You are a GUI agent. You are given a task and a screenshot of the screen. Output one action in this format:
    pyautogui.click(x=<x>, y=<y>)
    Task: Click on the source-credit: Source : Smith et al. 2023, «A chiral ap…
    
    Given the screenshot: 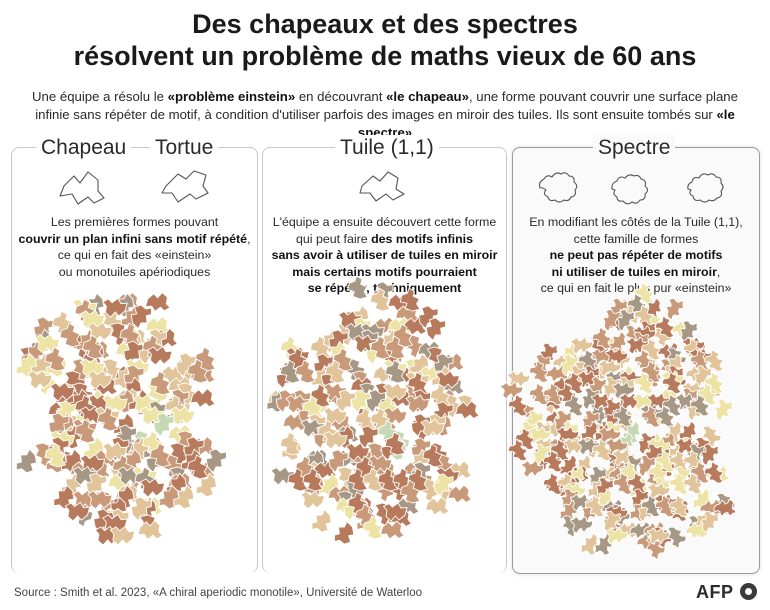 What is the action you would take?
    pyautogui.click(x=218, y=593)
    